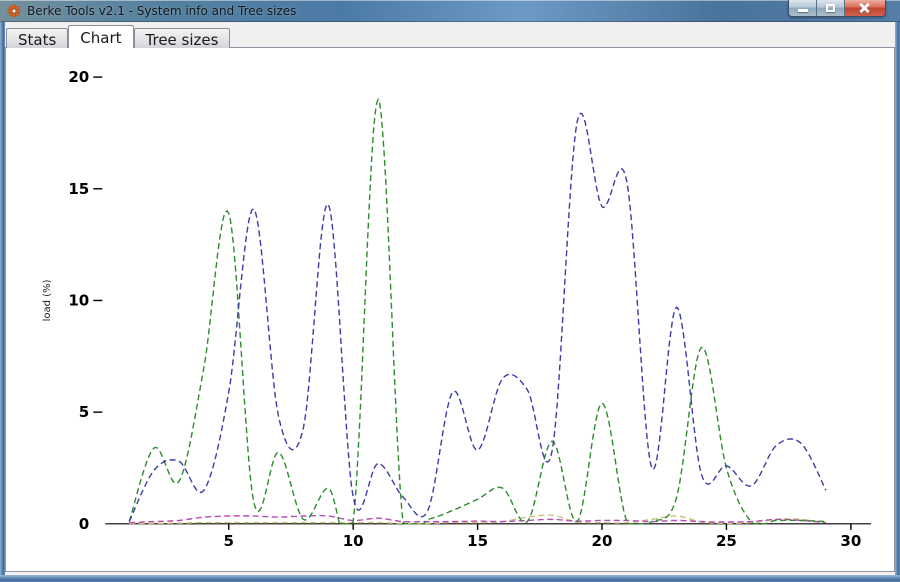 This screenshot has height=582, width=900. What do you see at coordinates (353, 541) in the screenshot?
I see `x-tick-label: 10` at bounding box center [353, 541].